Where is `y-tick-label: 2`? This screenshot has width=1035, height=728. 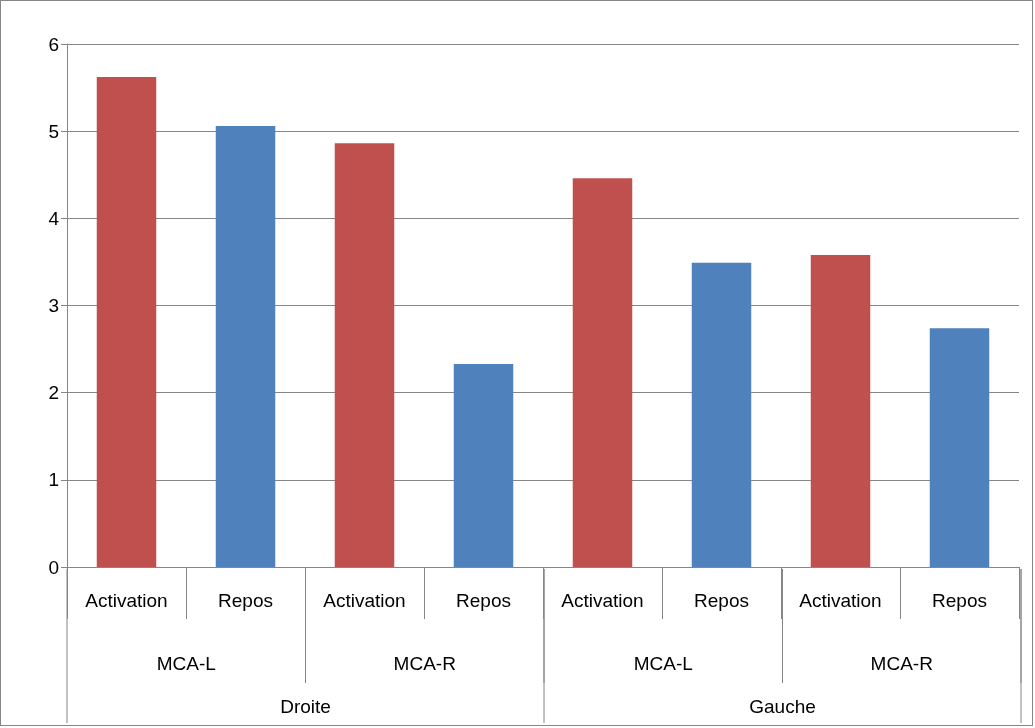
y-tick-label: 2 is located at coordinates (53, 393).